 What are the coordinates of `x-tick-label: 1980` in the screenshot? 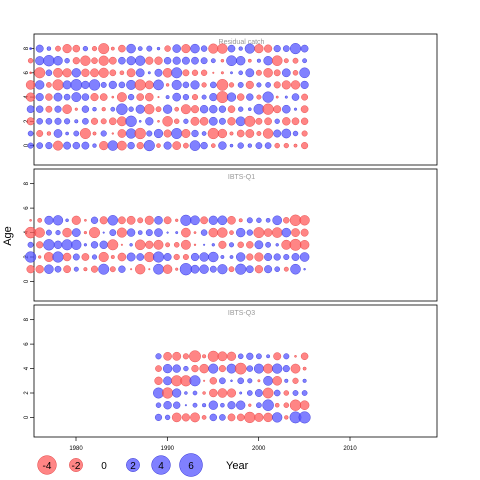 It's located at (76, 449).